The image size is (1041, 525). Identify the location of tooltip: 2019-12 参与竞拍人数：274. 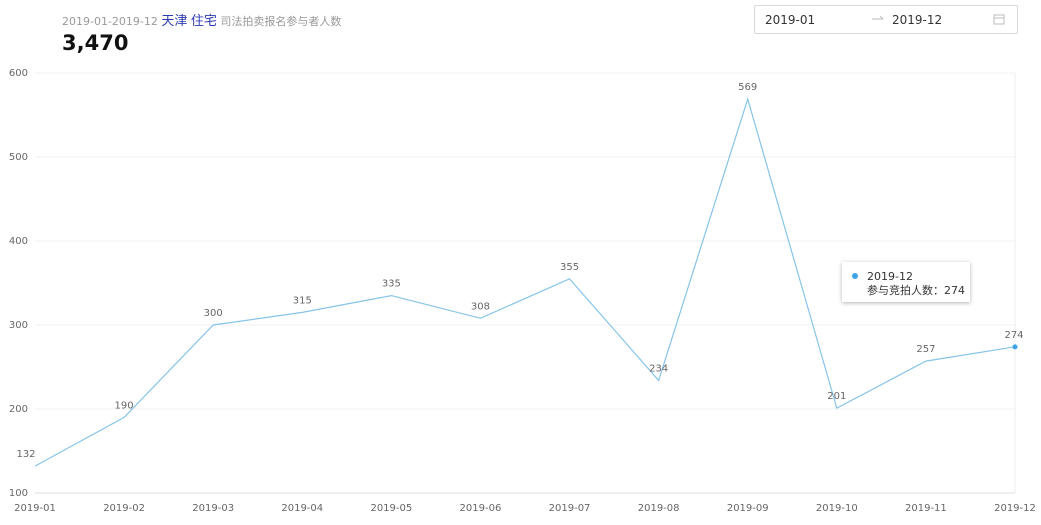
(906, 282).